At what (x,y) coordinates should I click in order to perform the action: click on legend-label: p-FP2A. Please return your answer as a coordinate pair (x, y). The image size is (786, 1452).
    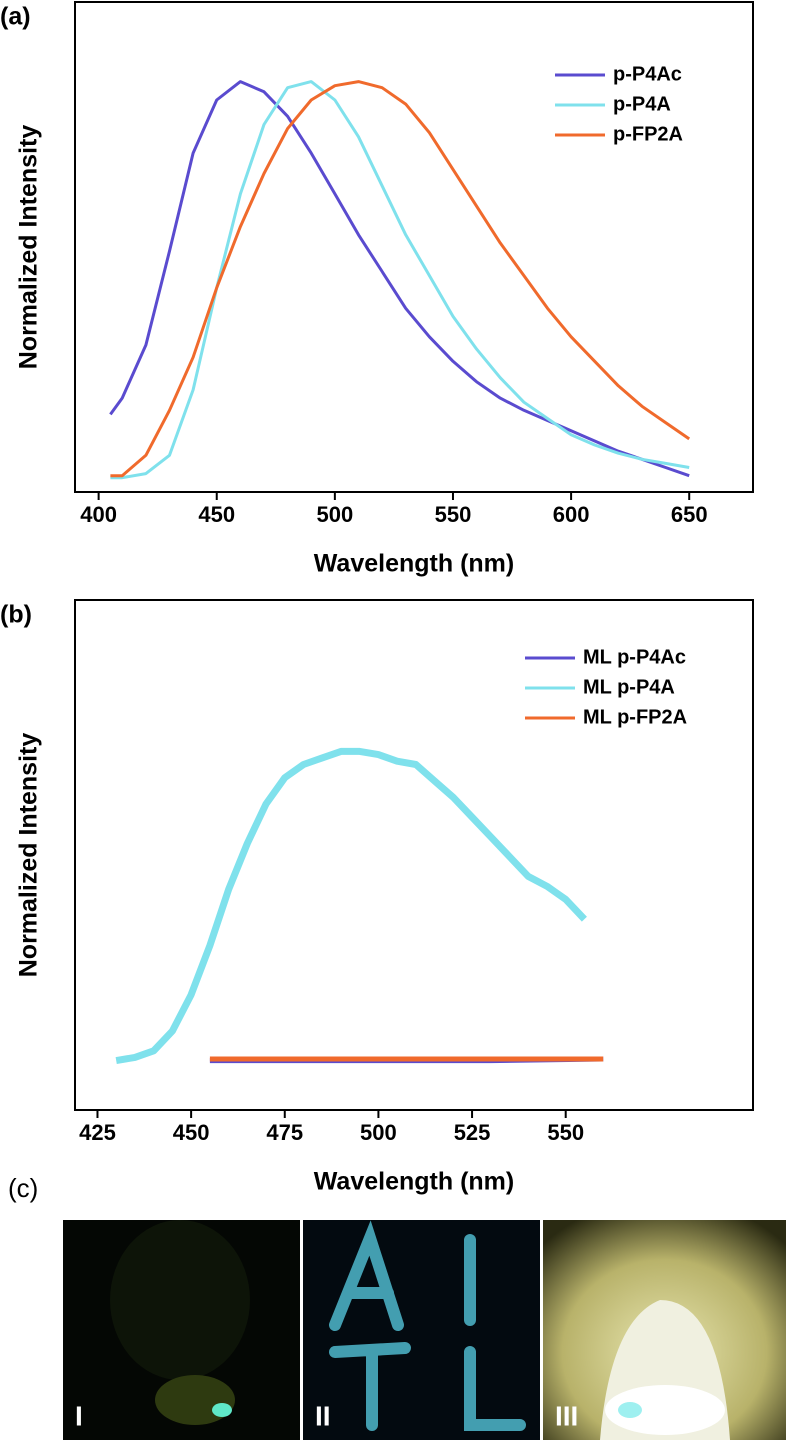
    Looking at the image, I should click on (648, 134).